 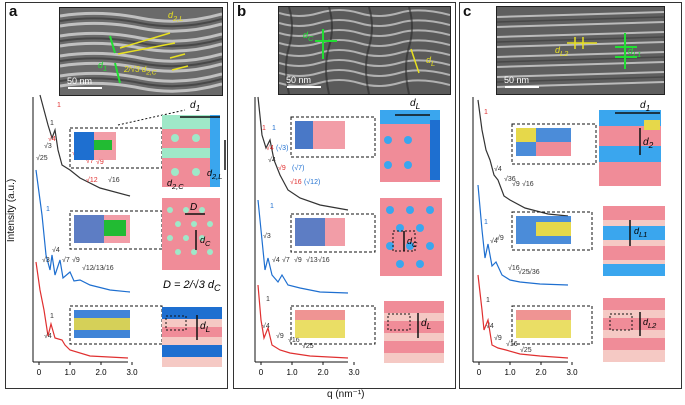 I want to click on sch-a-bot-dl: dL, so click(x=205, y=327).